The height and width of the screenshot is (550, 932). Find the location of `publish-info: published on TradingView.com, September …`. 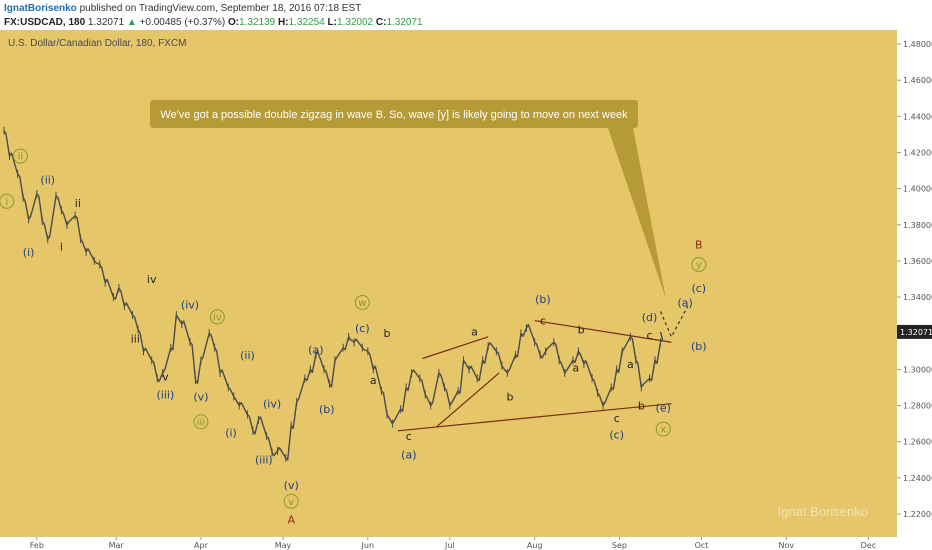

publish-info: published on TradingView.com, September … is located at coordinates (220, 8).